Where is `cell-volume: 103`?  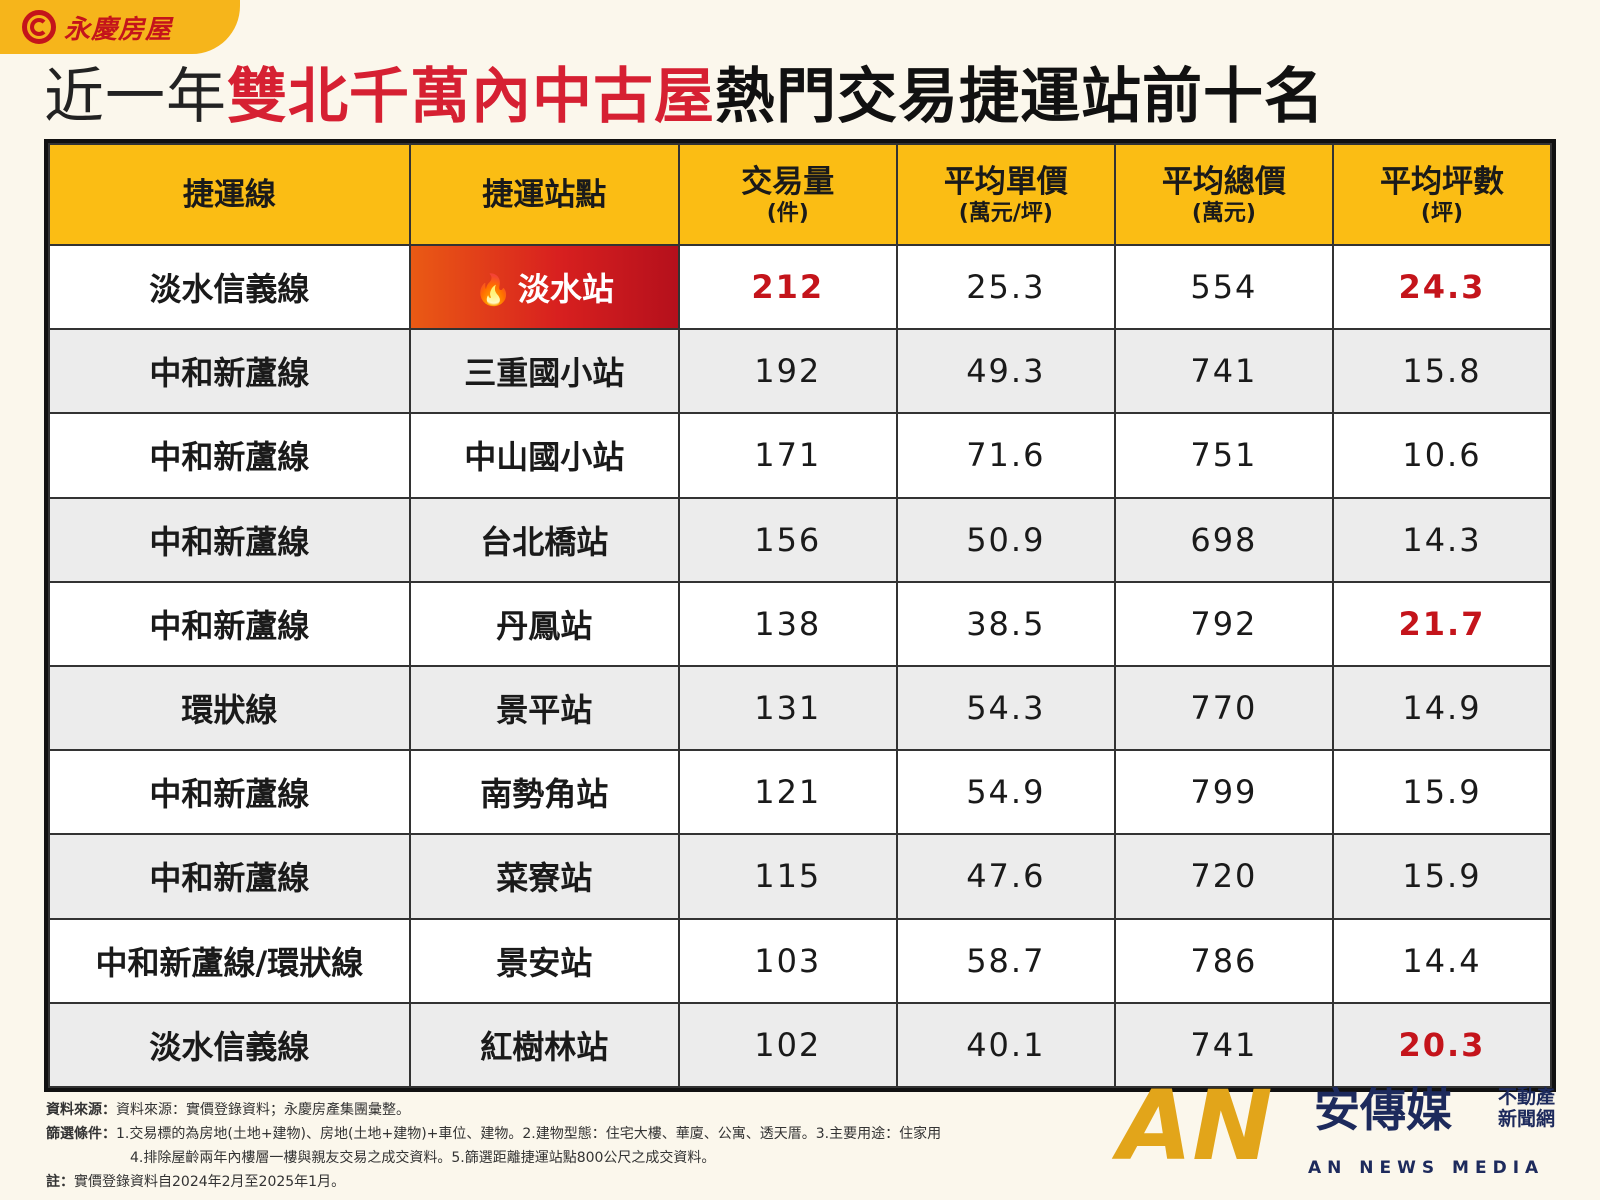 cell-volume: 103 is located at coordinates (787, 960).